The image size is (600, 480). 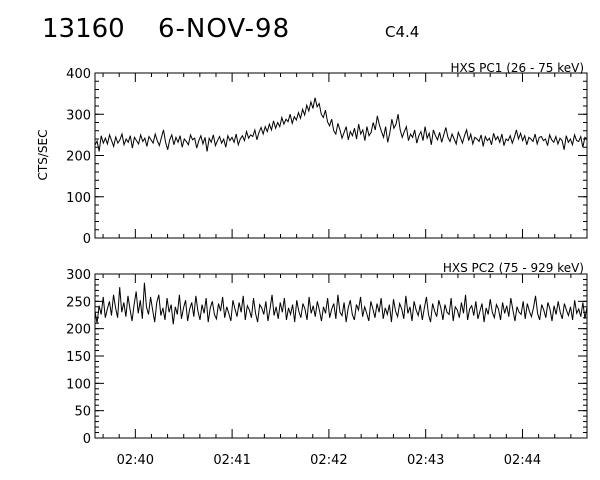 What do you see at coordinates (78, 357) in the screenshot?
I see `y-tick-label: 150` at bounding box center [78, 357].